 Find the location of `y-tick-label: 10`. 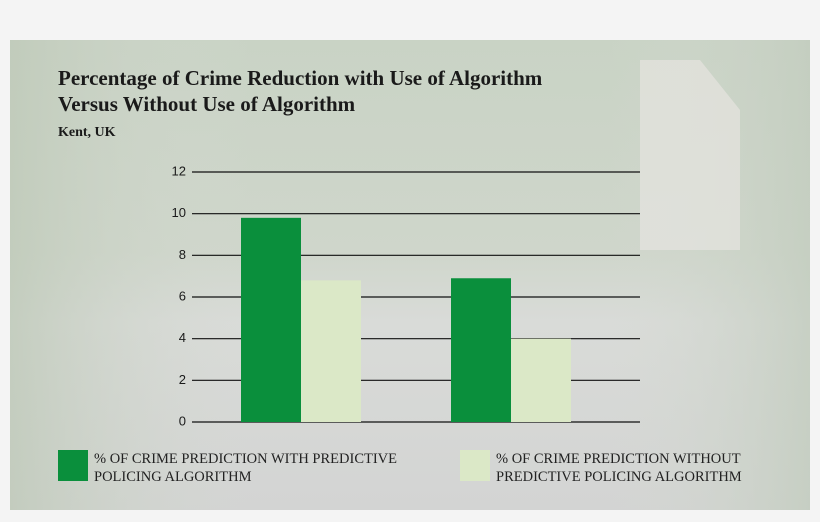

y-tick-label: 10 is located at coordinates (179, 212).